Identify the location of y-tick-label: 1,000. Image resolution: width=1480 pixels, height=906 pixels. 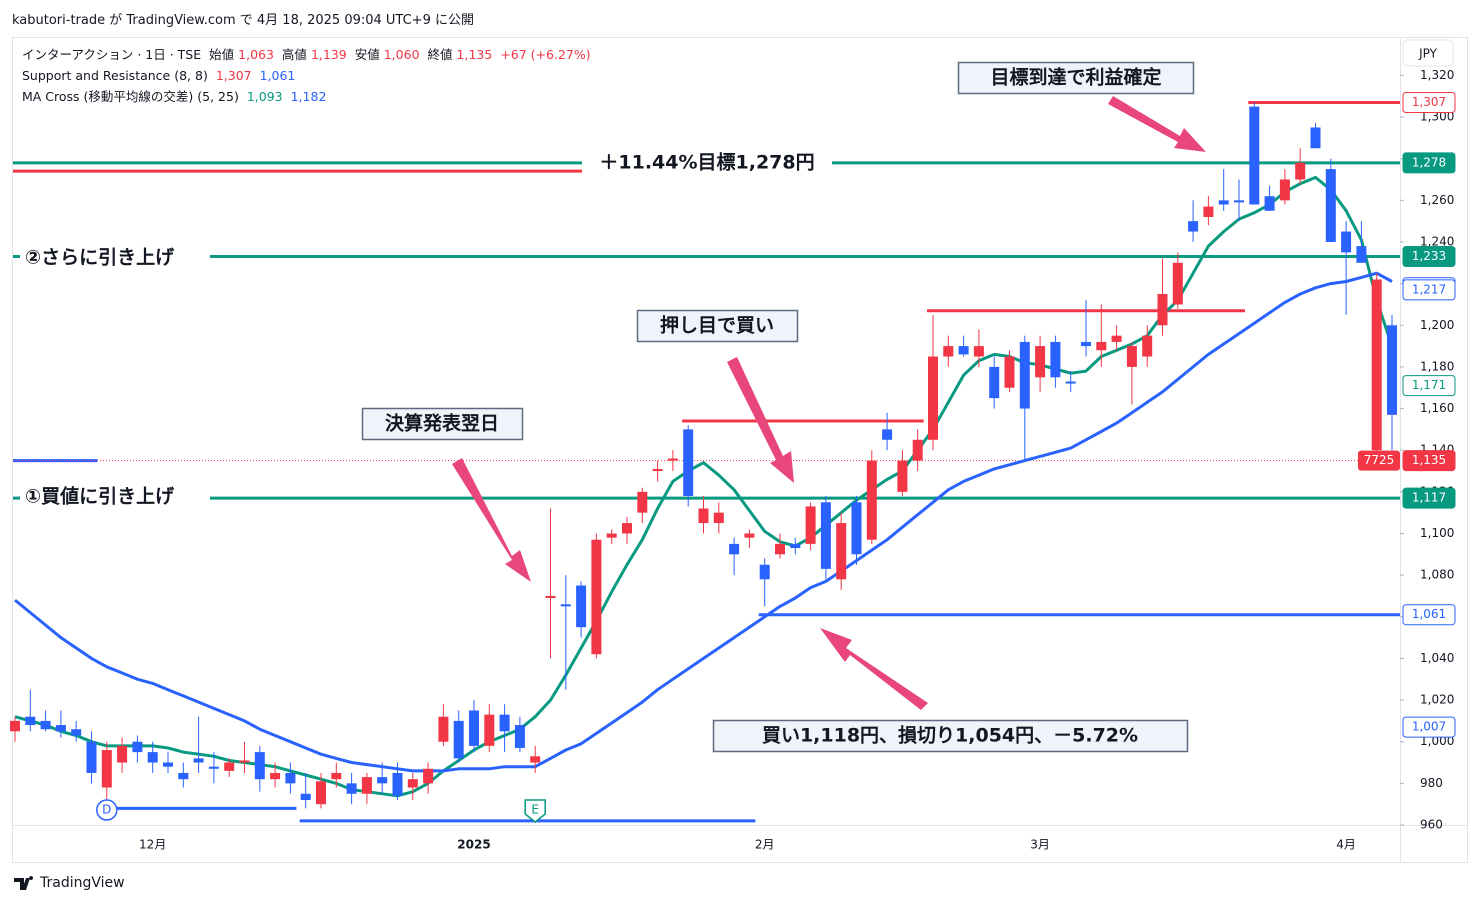
(1437, 741).